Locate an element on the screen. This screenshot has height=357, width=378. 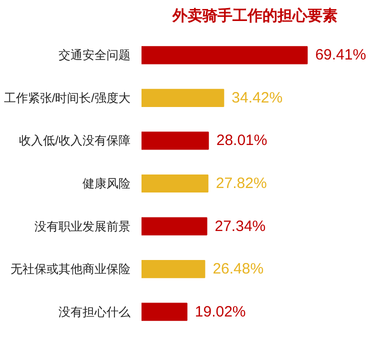
y-tick-label: 工作紧张/时间长/强度大 is located at coordinates (67, 97).